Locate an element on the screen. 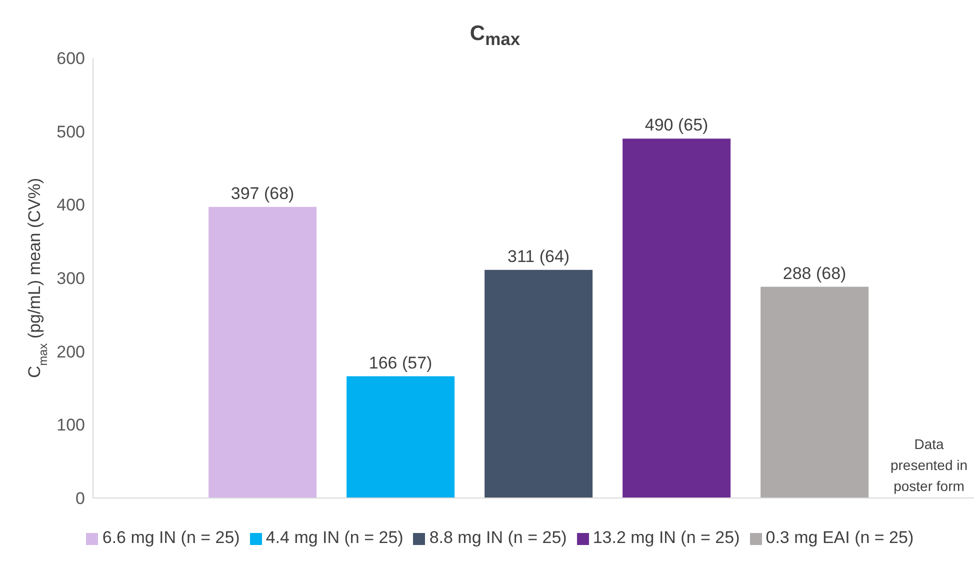  y-tick-label: 200 is located at coordinates (70, 352).